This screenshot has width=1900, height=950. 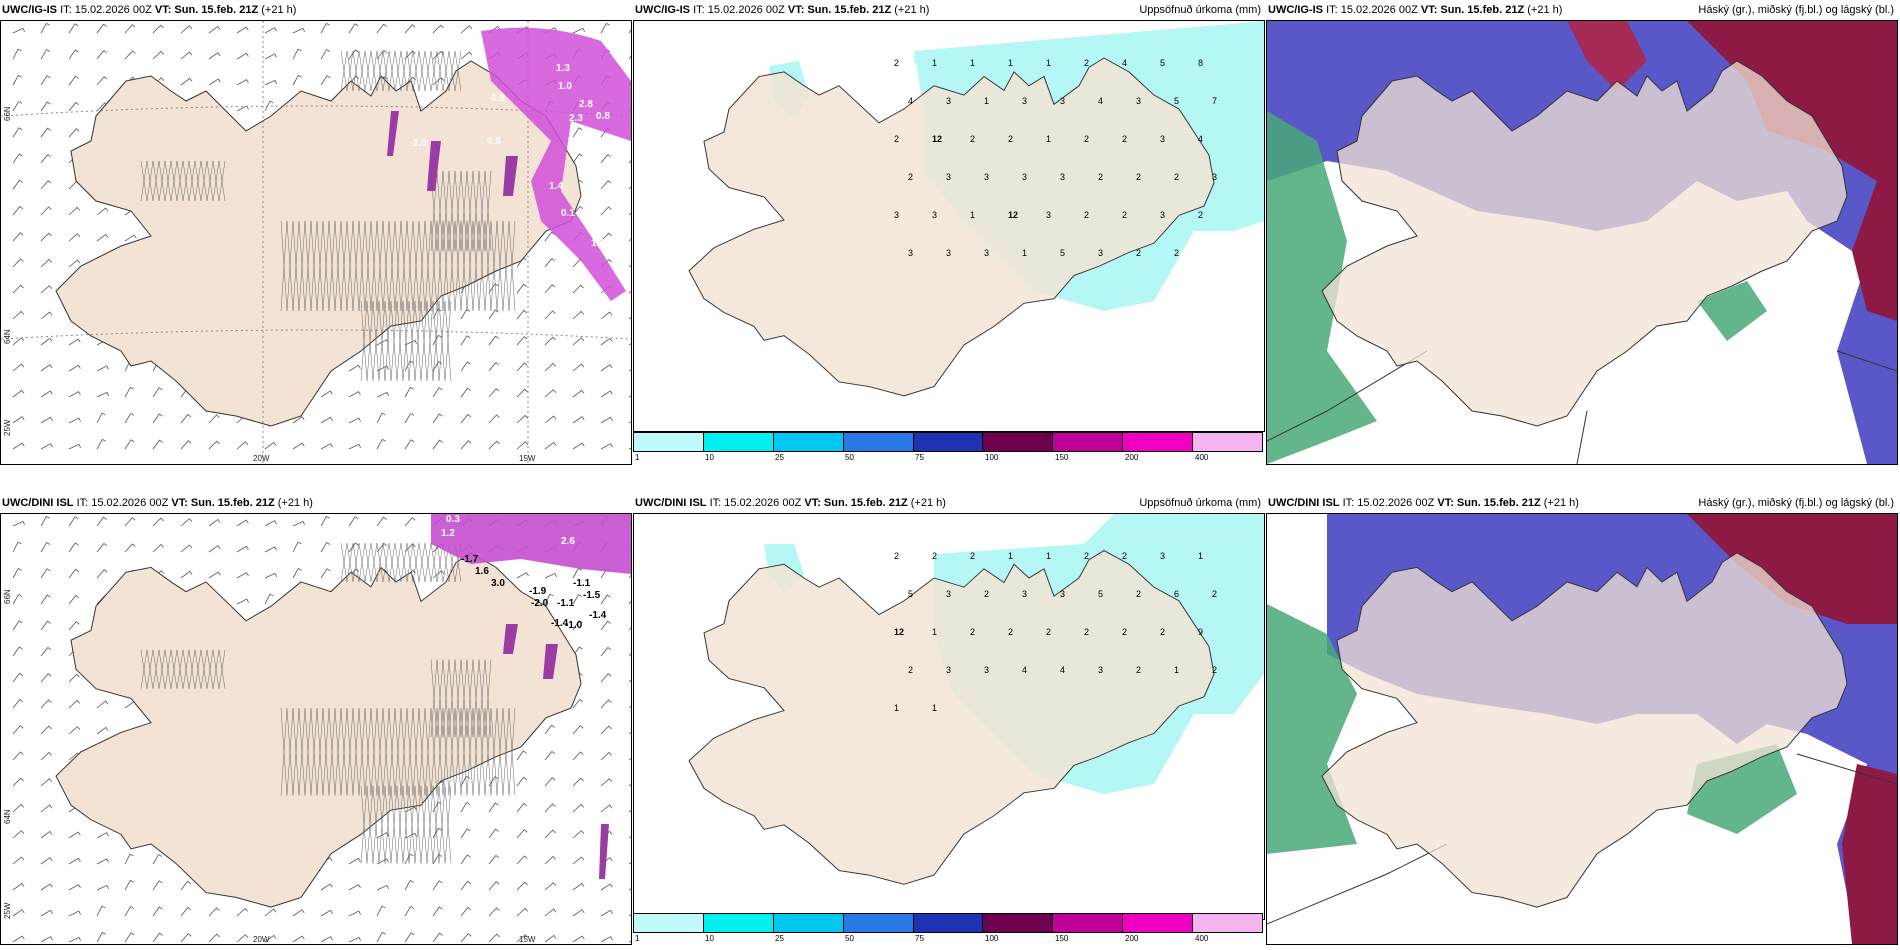 What do you see at coordinates (808, 923) in the screenshot?
I see `colorbar-swatch` at bounding box center [808, 923].